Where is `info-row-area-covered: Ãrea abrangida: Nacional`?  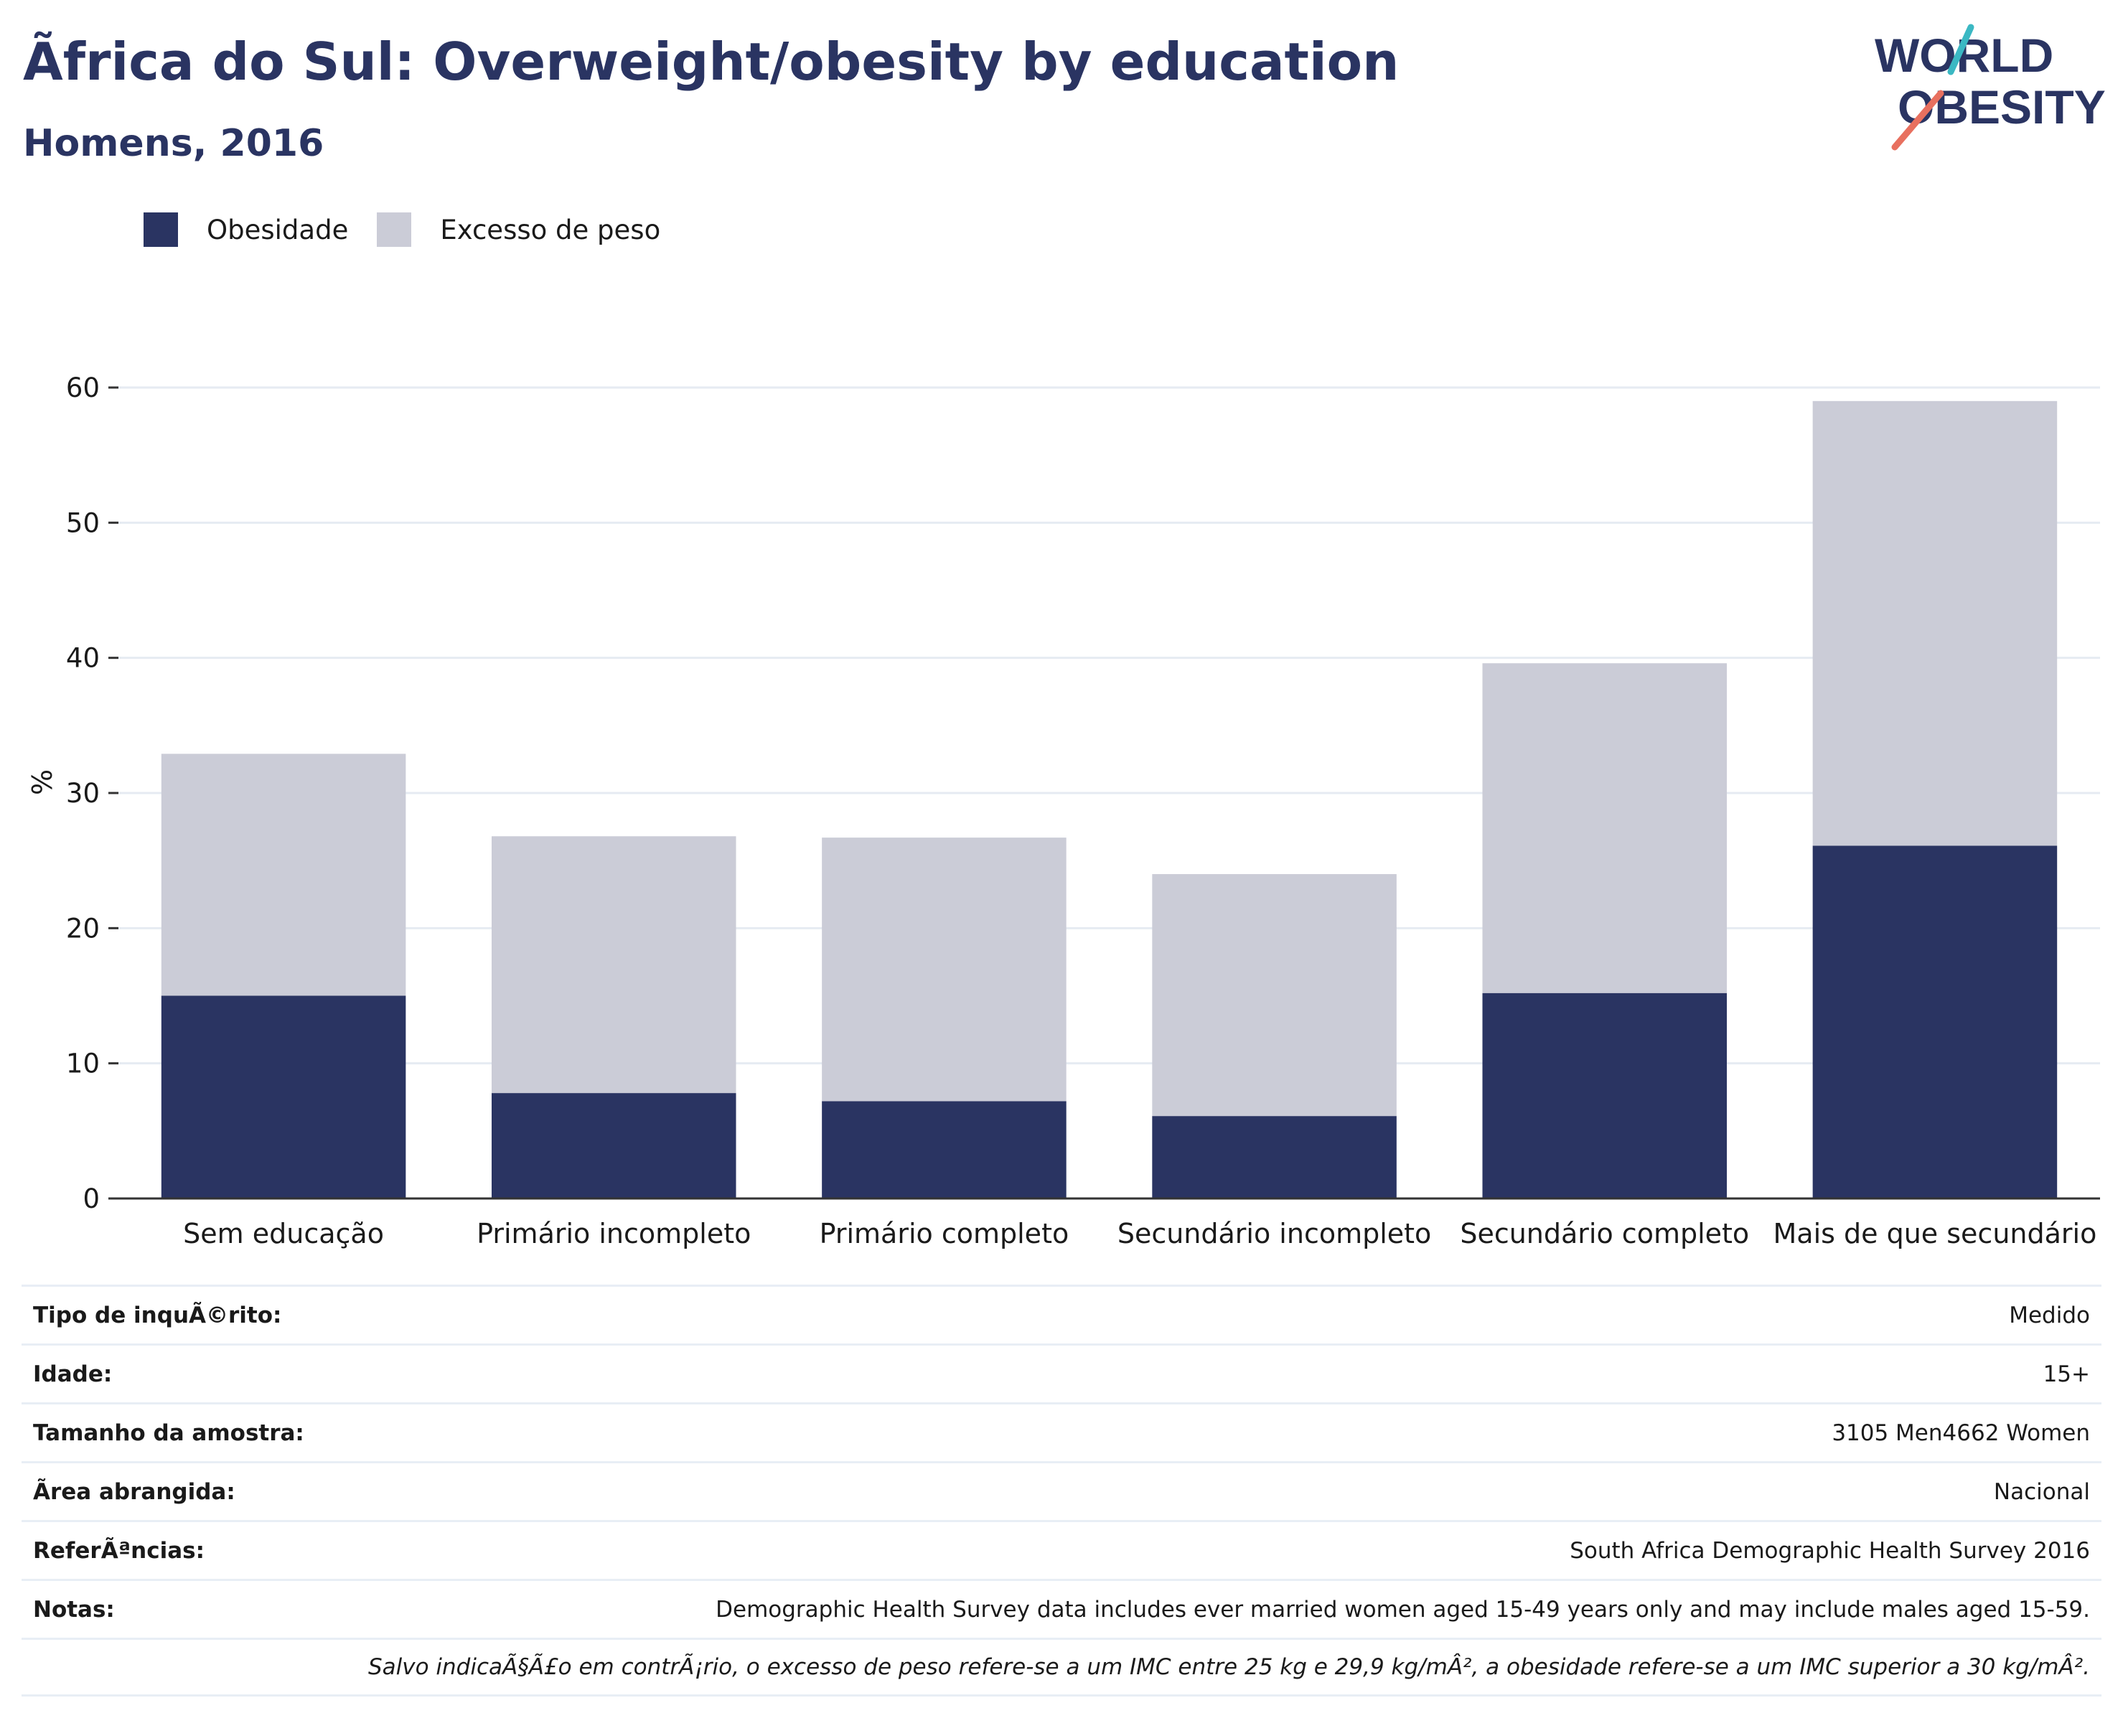 info-row-area-covered: Ãrea abrangida: Nacional is located at coordinates (1061, 1490).